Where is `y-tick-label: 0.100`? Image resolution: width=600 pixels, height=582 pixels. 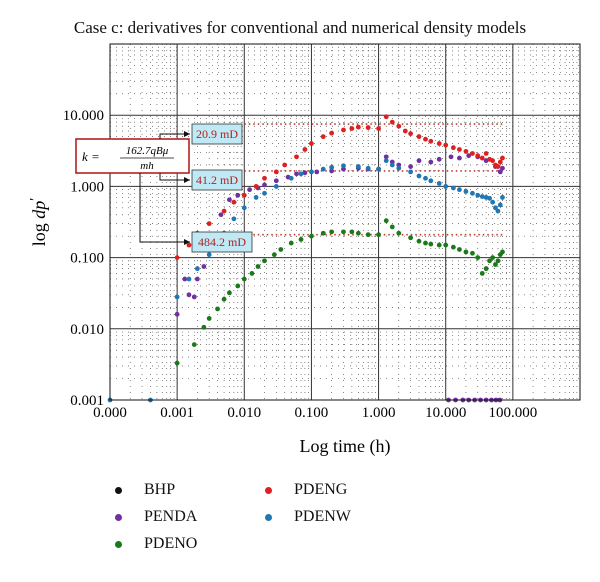 y-tick-label: 0.100 is located at coordinates (87, 259).